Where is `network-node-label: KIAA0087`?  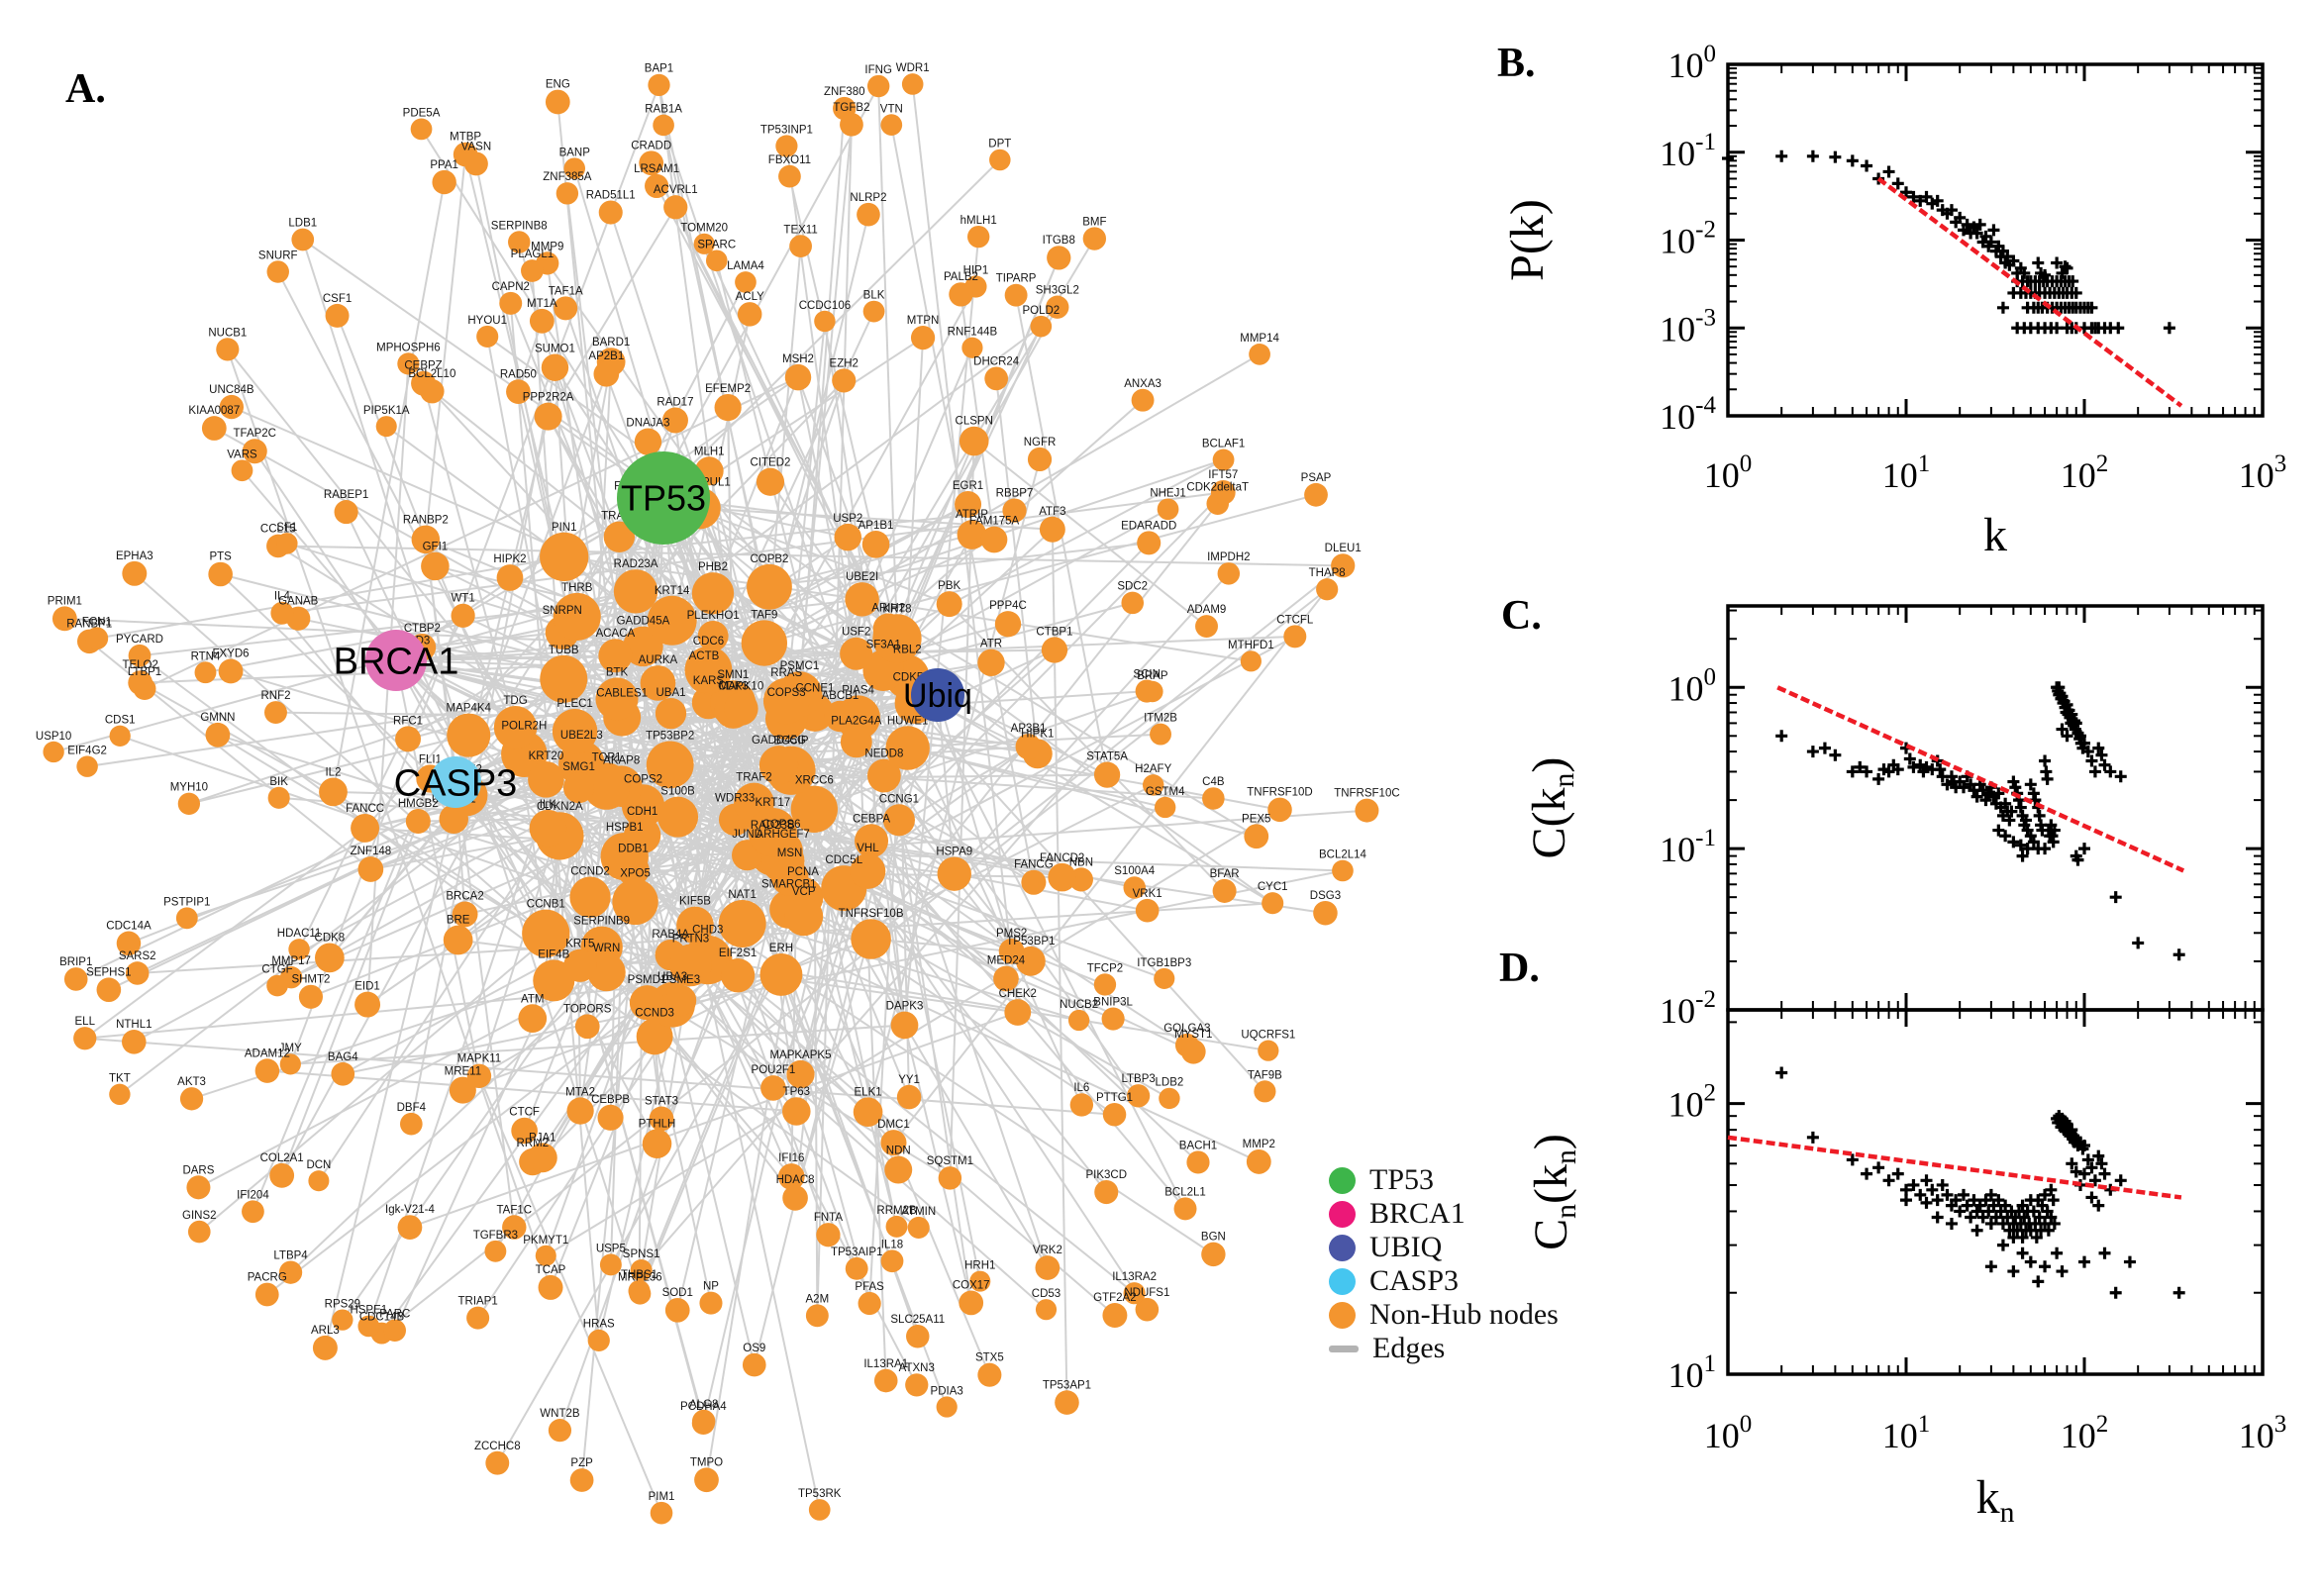 network-node-label: KIAA0087 is located at coordinates (214, 411).